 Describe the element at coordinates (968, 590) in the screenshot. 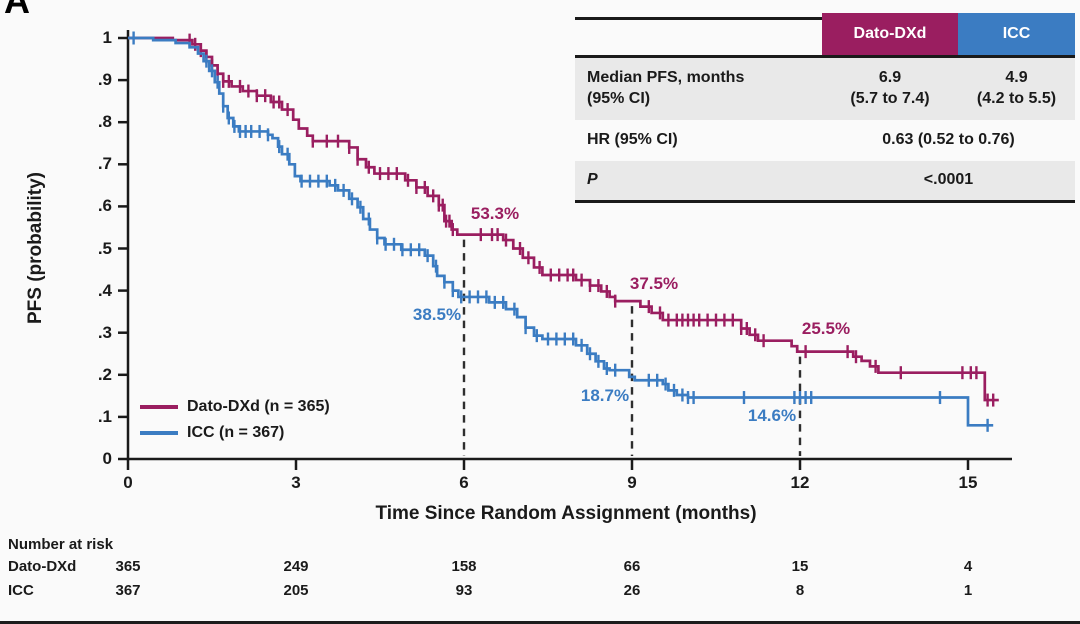

I see `at-risk-value-icc-m15: 1` at that location.